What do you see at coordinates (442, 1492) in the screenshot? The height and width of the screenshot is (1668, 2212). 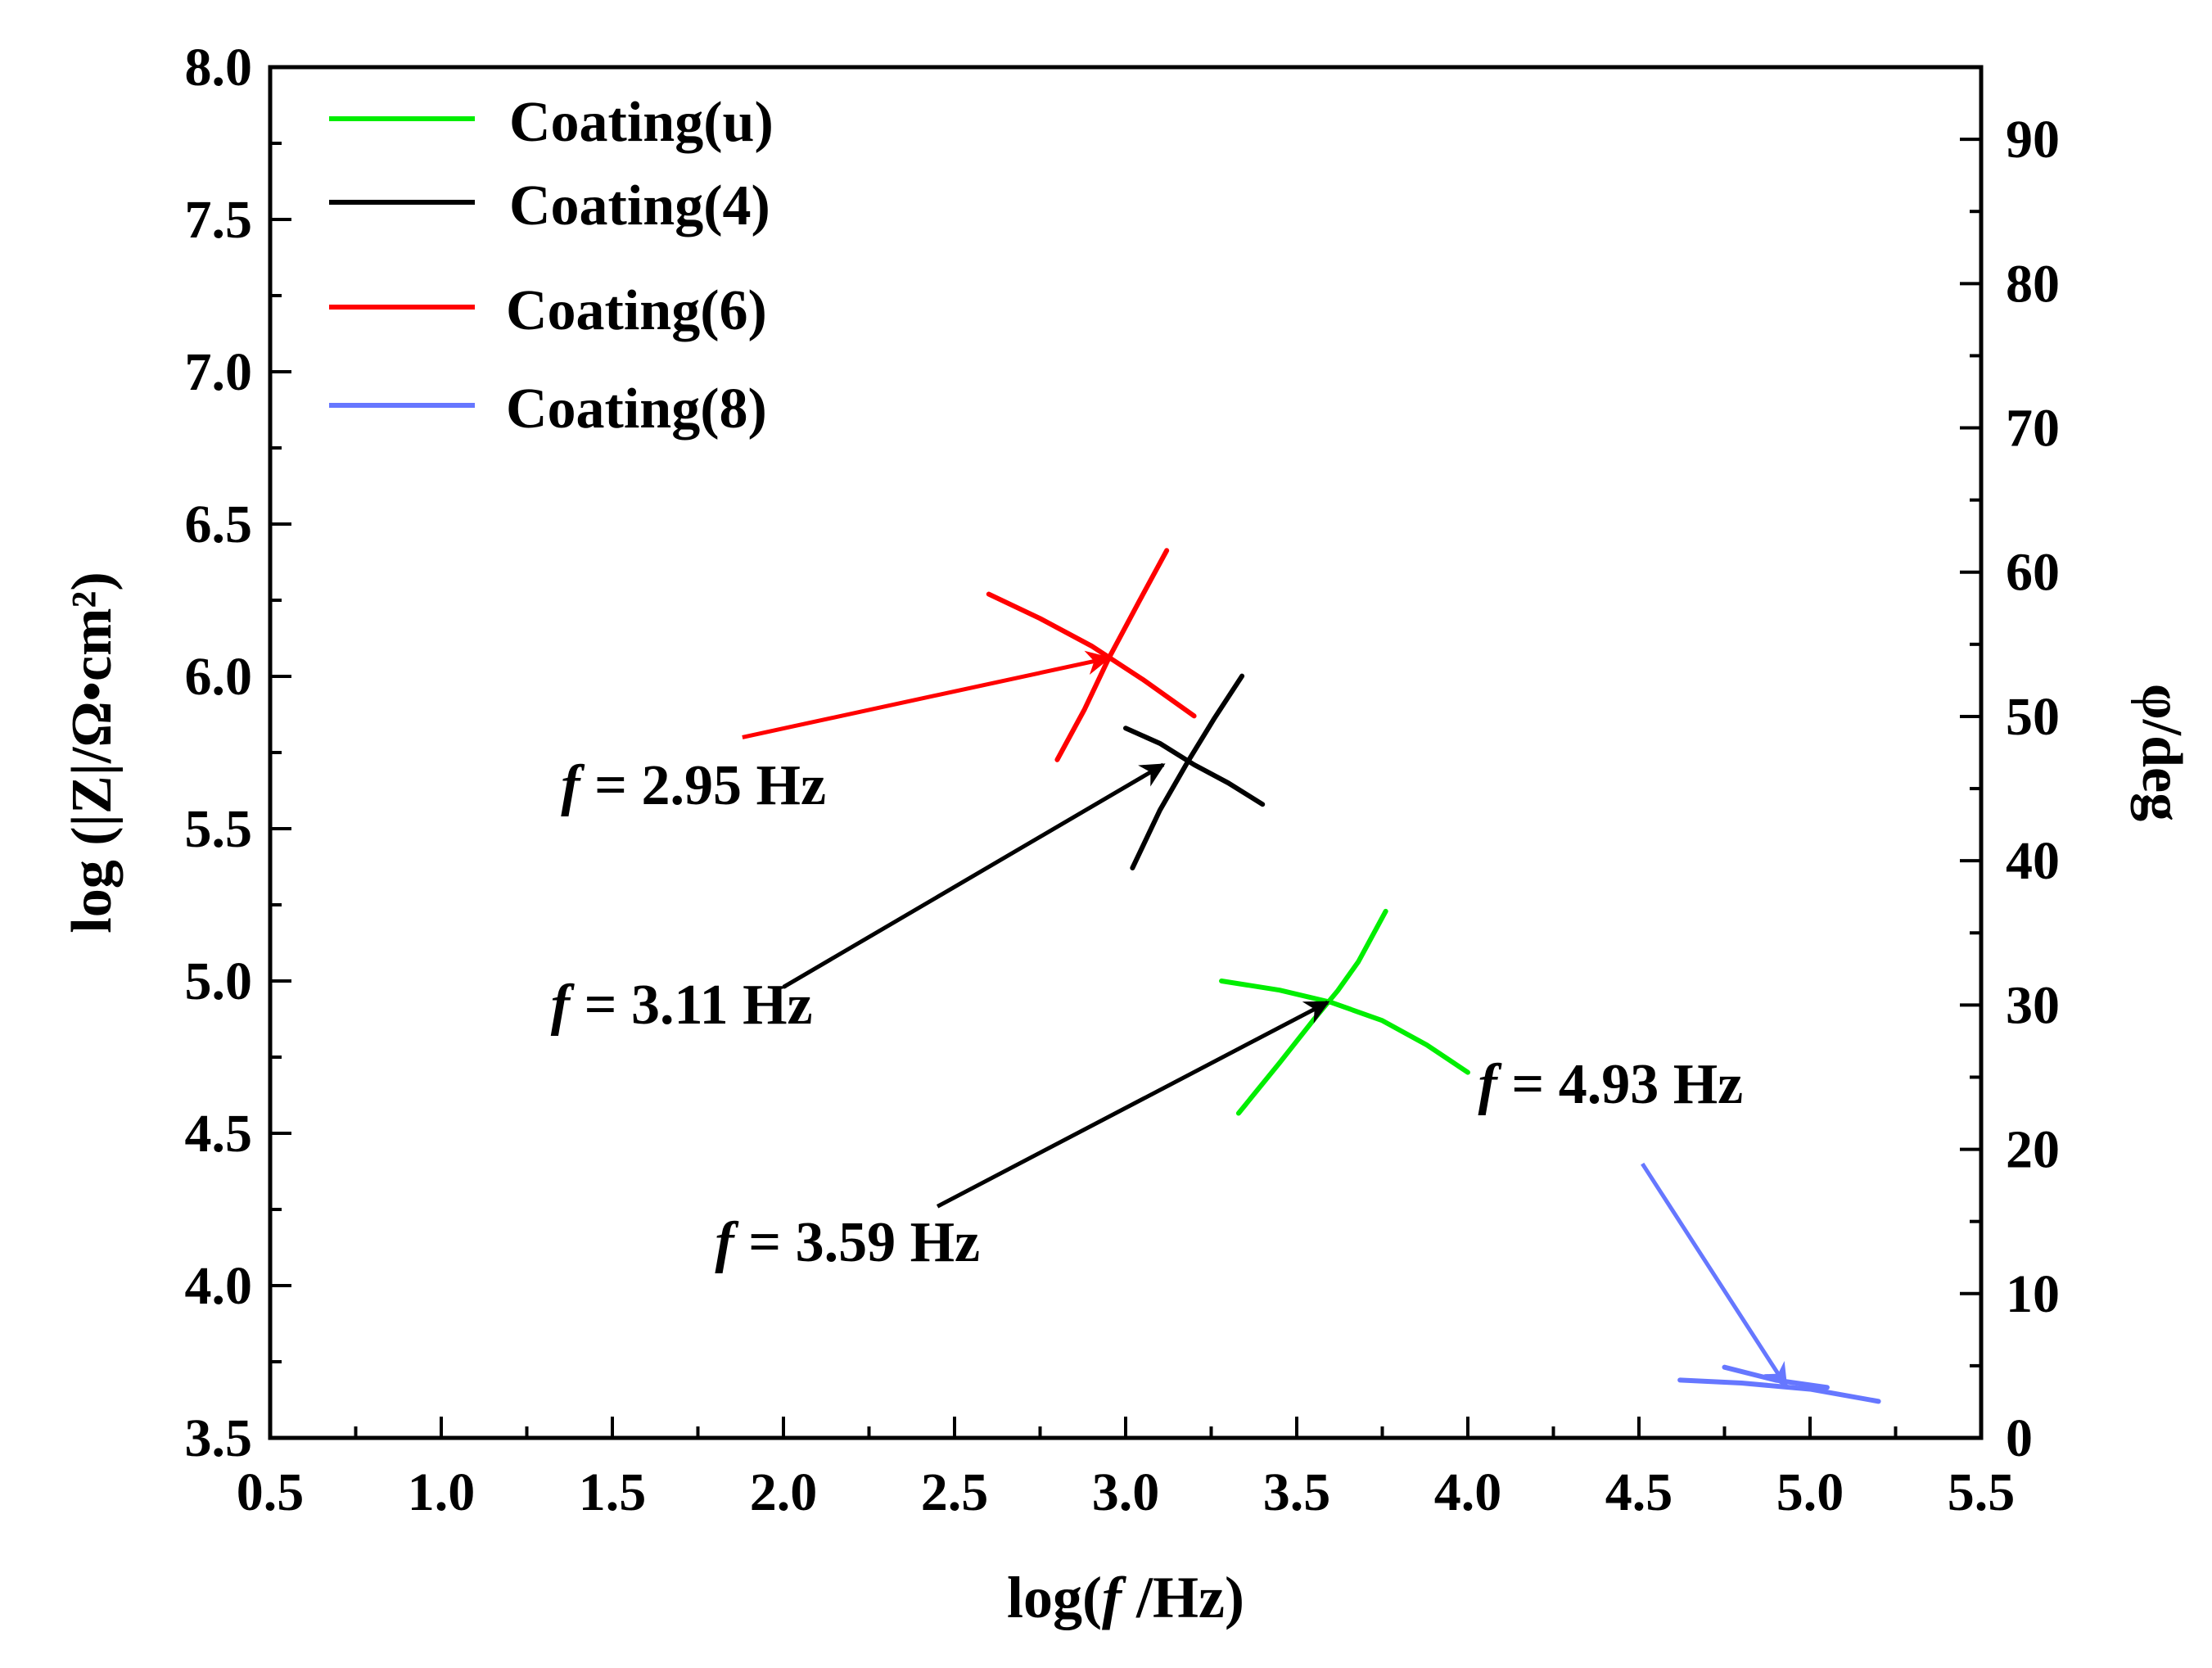 I see `x-tick-label: 1.0` at bounding box center [442, 1492].